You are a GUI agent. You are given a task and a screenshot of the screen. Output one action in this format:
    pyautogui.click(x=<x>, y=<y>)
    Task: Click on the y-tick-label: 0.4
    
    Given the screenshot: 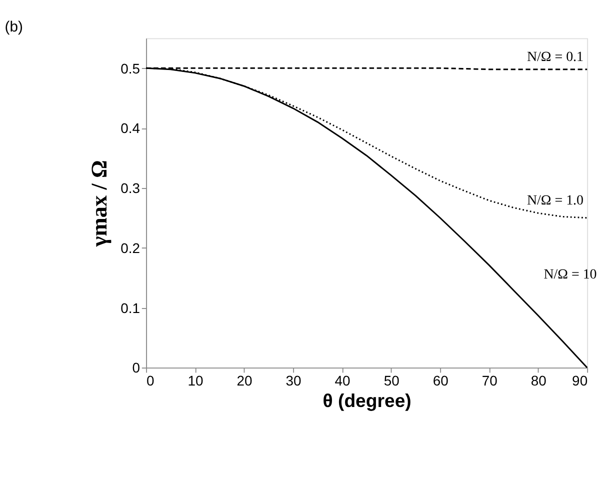 What is the action you would take?
    pyautogui.click(x=130, y=128)
    